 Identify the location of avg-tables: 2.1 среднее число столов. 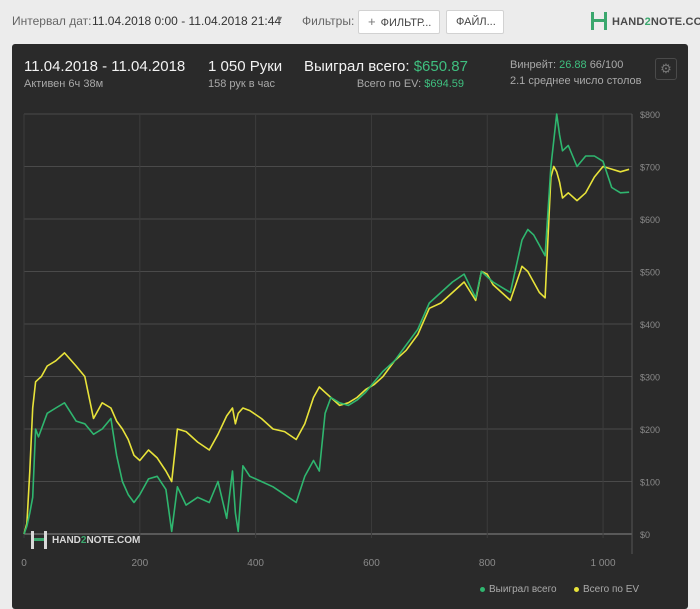
(576, 81).